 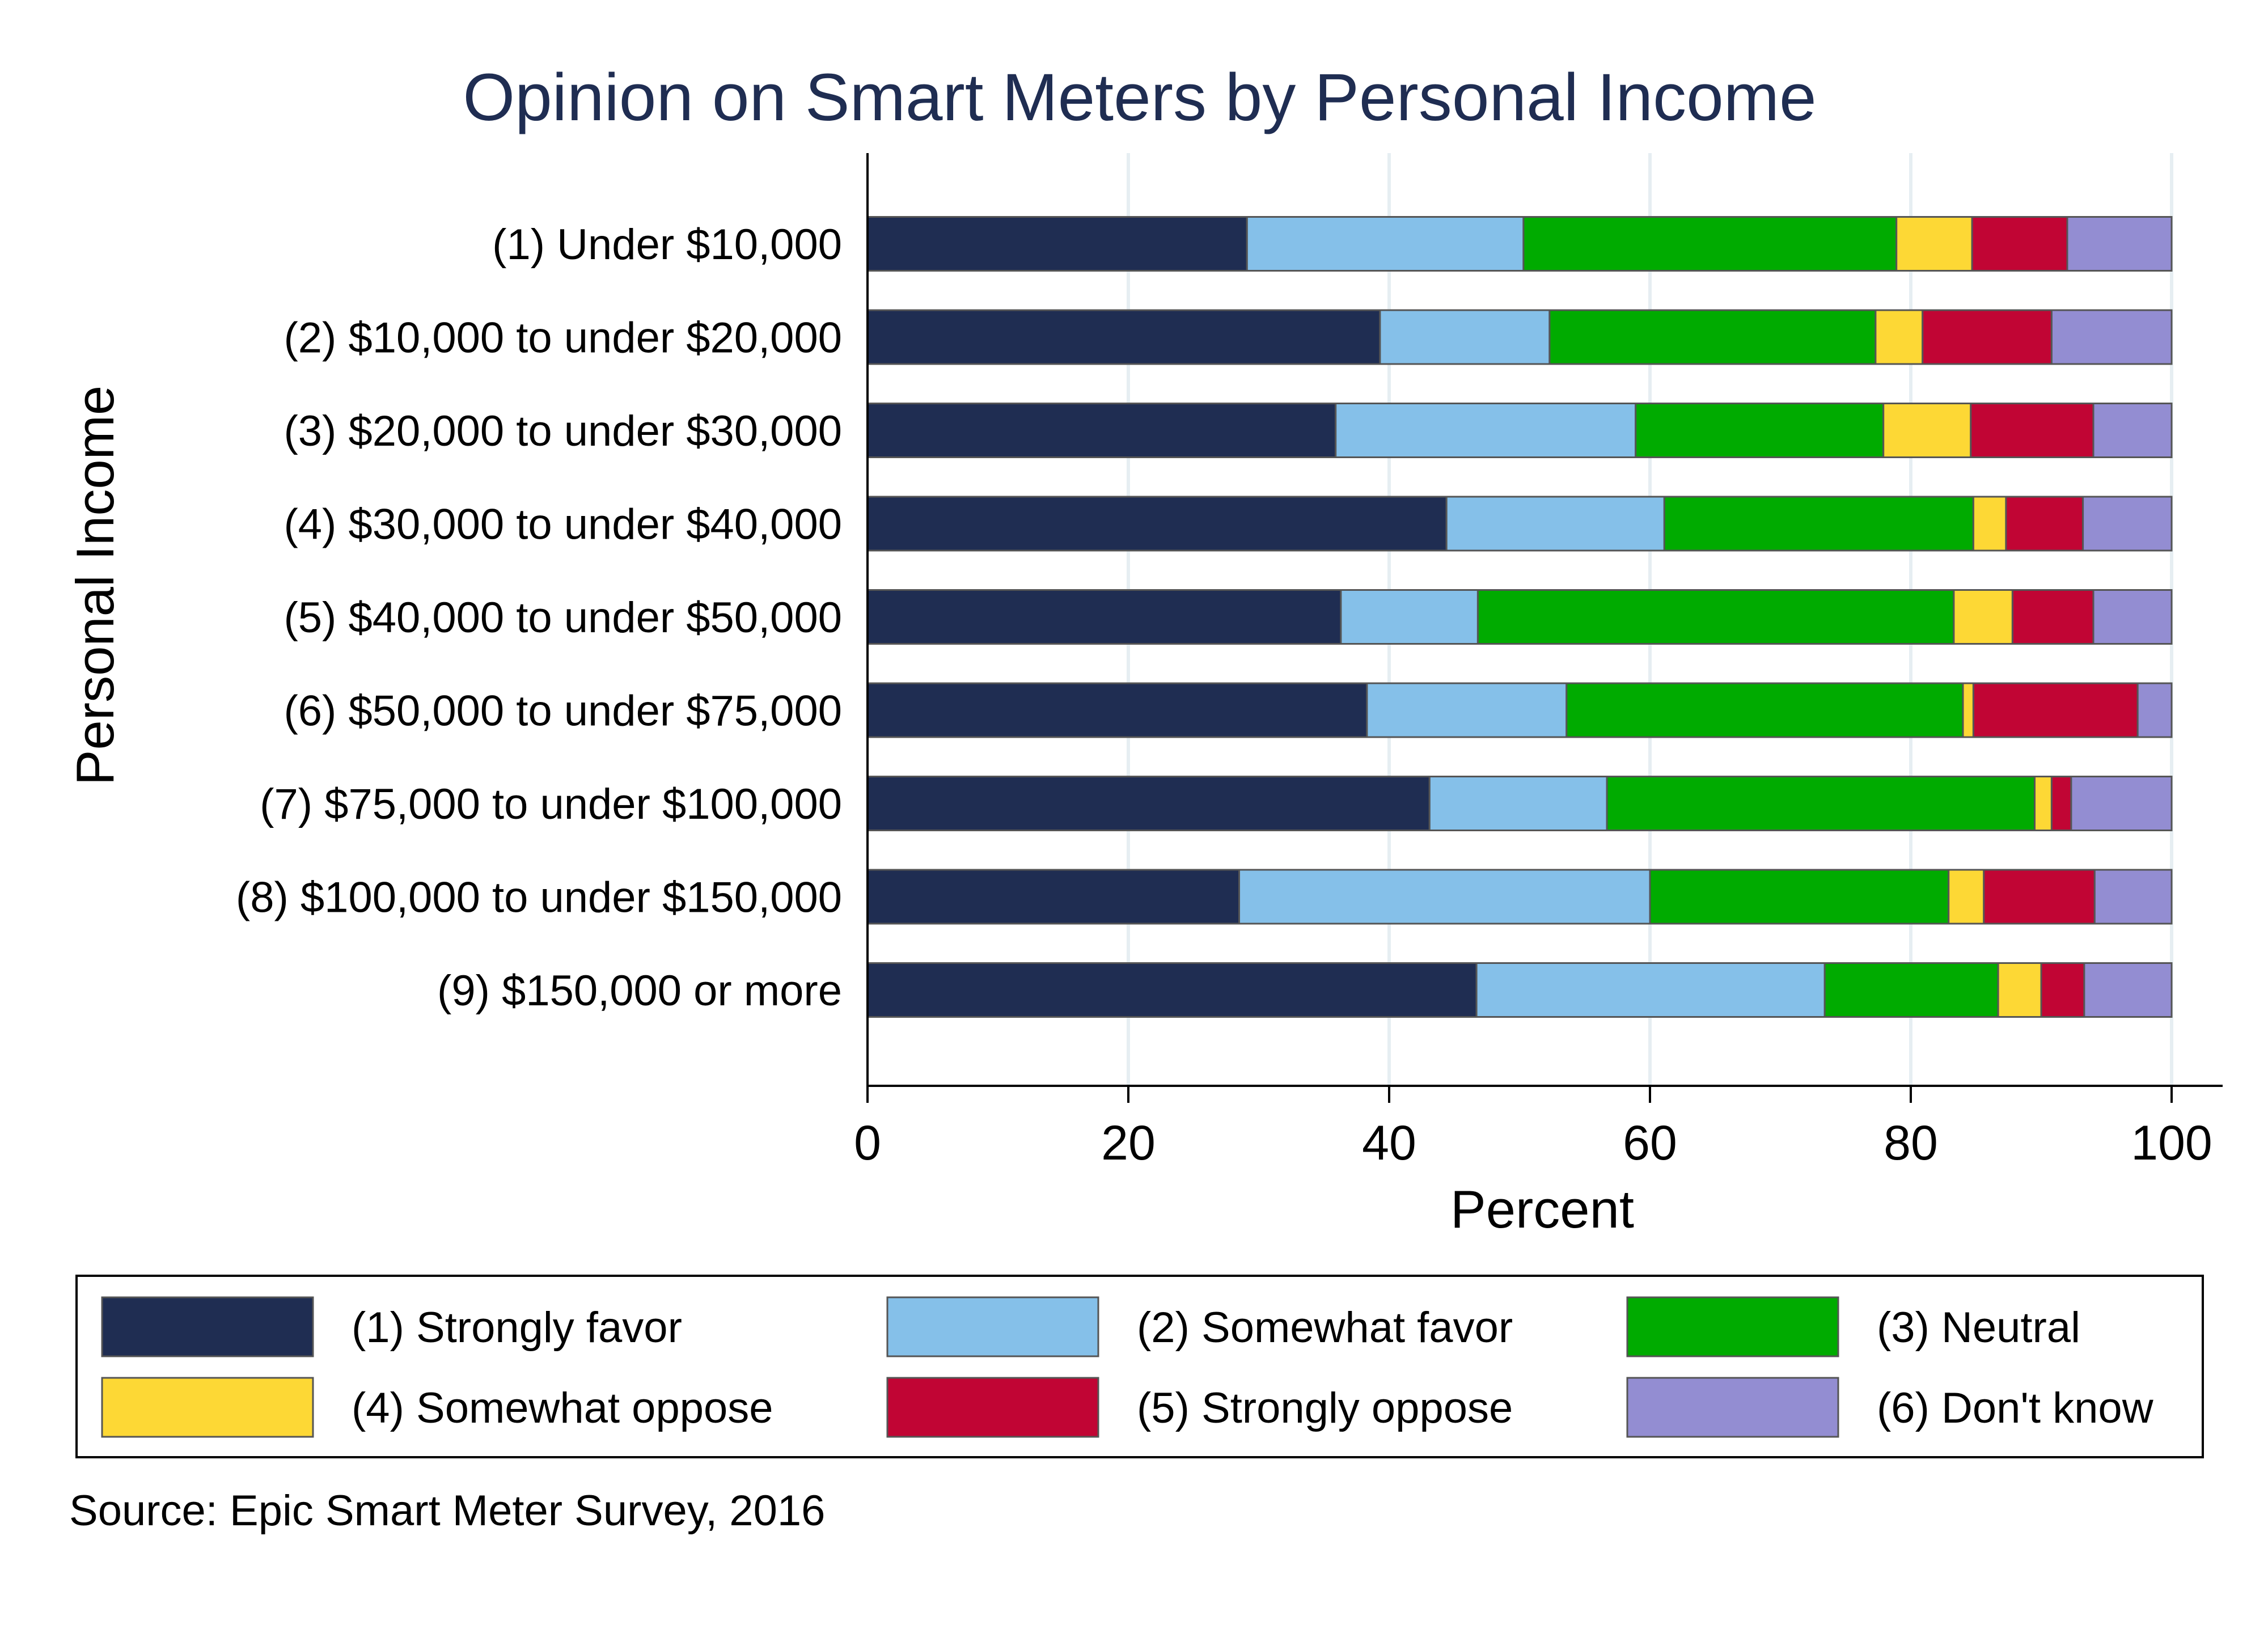 What do you see at coordinates (1389, 1143) in the screenshot?
I see `x-tick-label: 40` at bounding box center [1389, 1143].